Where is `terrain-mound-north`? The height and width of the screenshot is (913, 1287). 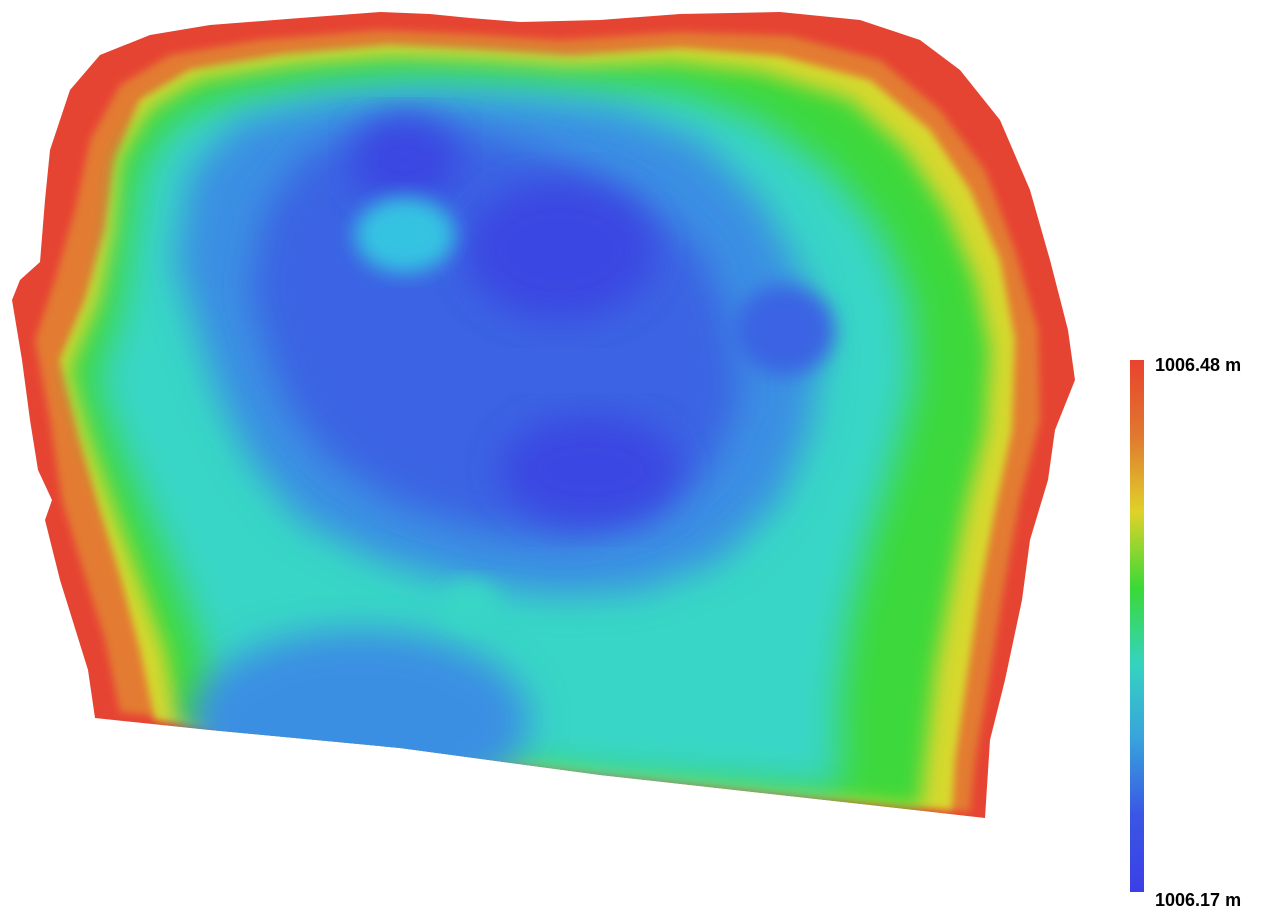 terrain-mound-north is located at coordinates (405, 235).